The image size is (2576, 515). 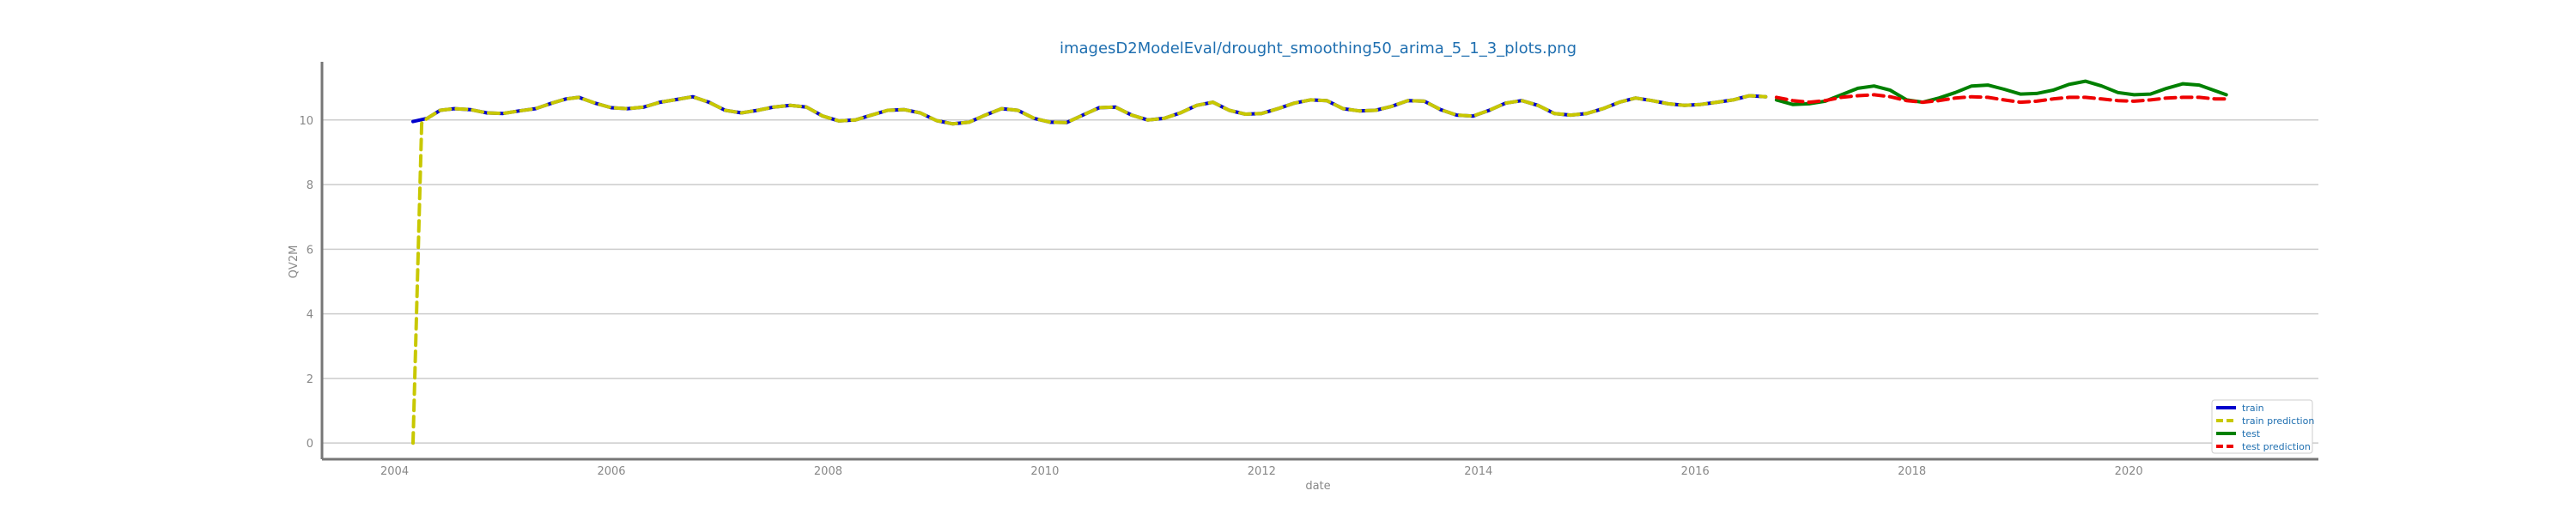 I want to click on y-tick-label-2: 4, so click(x=310, y=315).